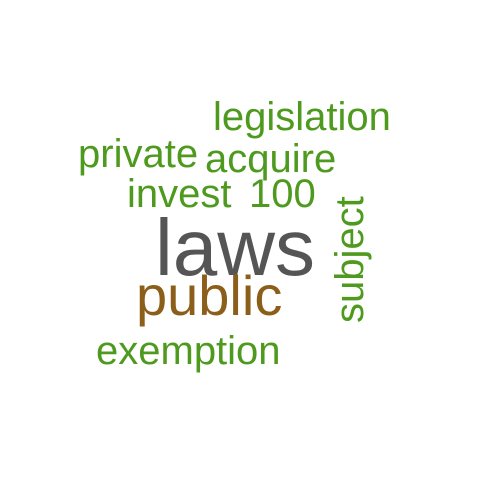 The image size is (480, 480). I want to click on word-invest: invest, so click(179, 194).